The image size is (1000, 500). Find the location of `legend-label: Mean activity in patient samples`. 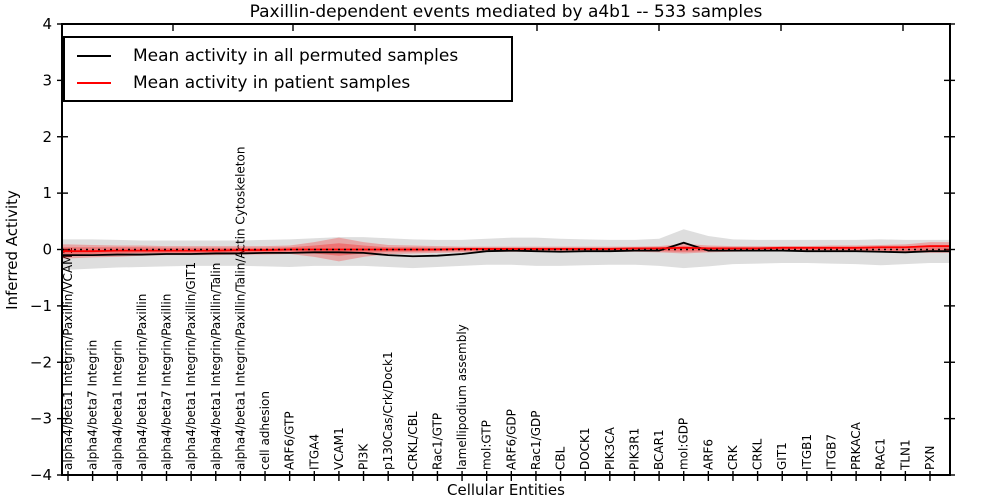

legend-label: Mean activity in patient samples is located at coordinates (272, 82).